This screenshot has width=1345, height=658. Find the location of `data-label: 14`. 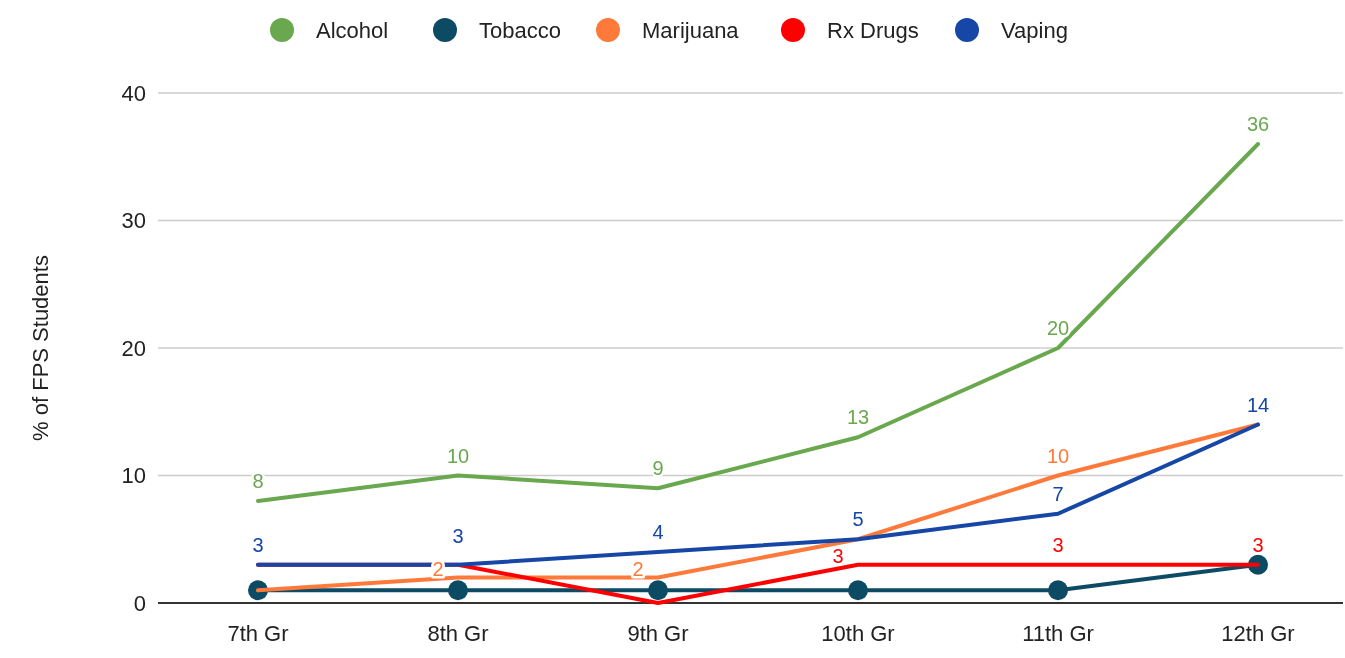

data-label: 14 is located at coordinates (1258, 404).